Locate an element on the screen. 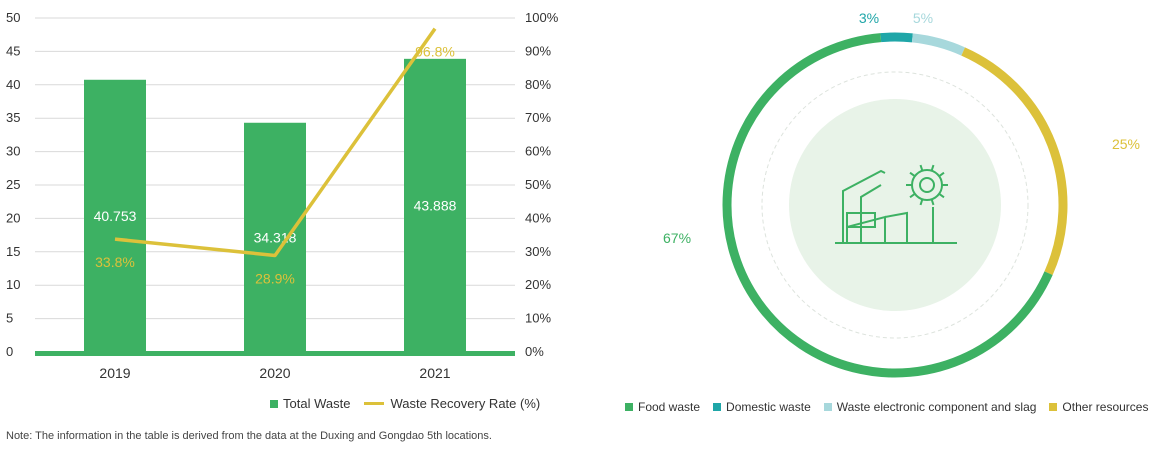 This screenshot has height=450, width=1164. legend-label-total-waste: Total Waste is located at coordinates (317, 403).